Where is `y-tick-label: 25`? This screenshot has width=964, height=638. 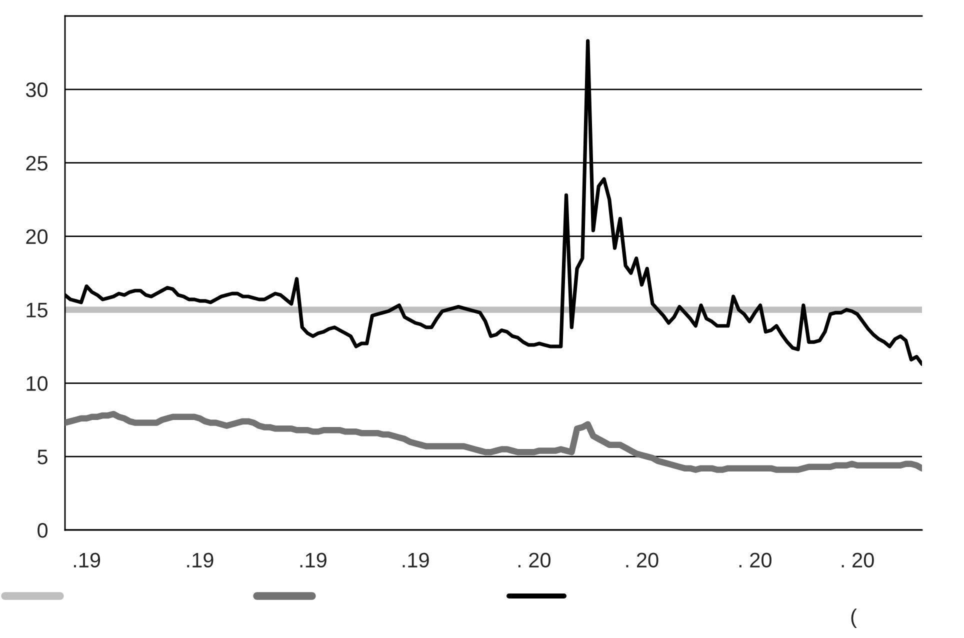
y-tick-label: 25 is located at coordinates (37, 163).